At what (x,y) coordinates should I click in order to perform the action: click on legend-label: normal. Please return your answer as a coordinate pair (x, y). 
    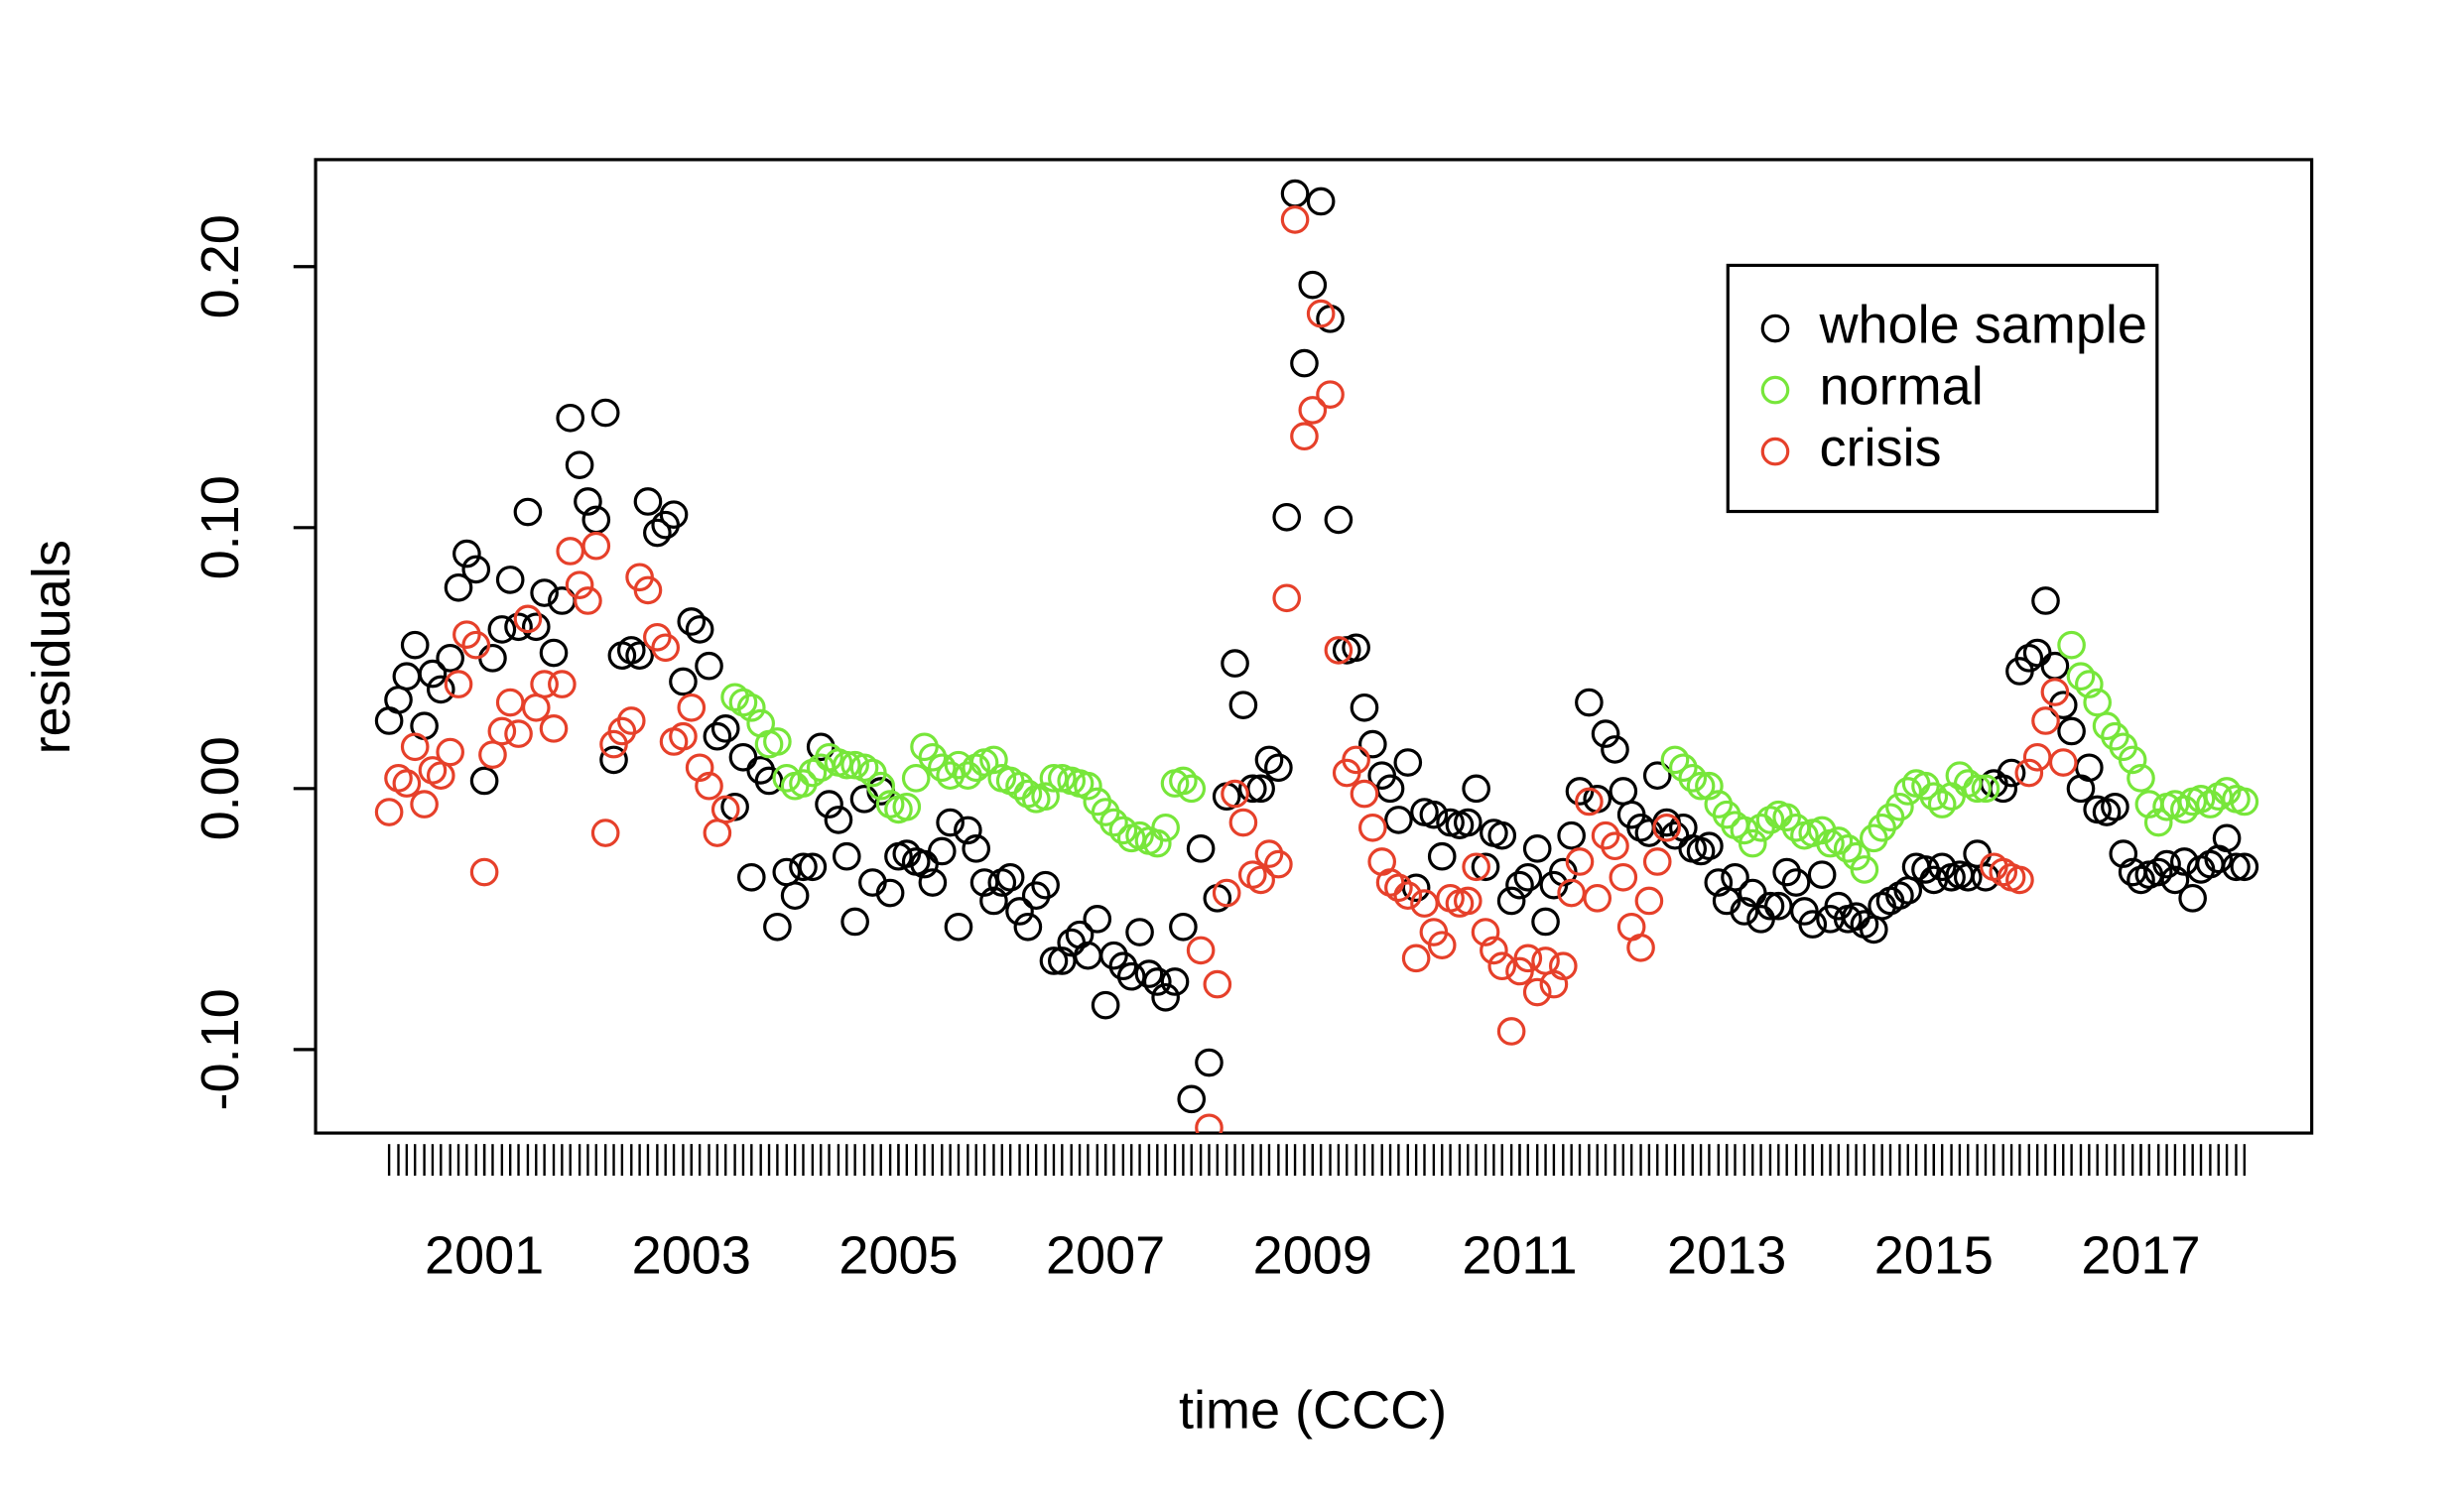
    Looking at the image, I should click on (1902, 386).